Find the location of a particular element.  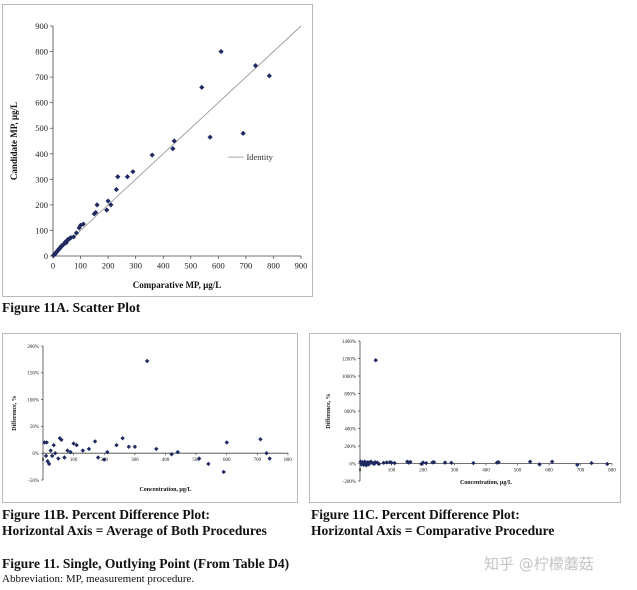

chart-b-y-tick-label: 150% is located at coordinates (33, 374).